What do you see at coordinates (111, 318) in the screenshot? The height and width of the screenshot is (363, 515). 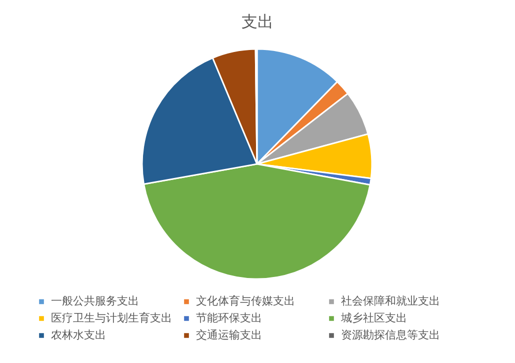 I see `legend-label: 医疗卫生与计划生育支出` at bounding box center [111, 318].